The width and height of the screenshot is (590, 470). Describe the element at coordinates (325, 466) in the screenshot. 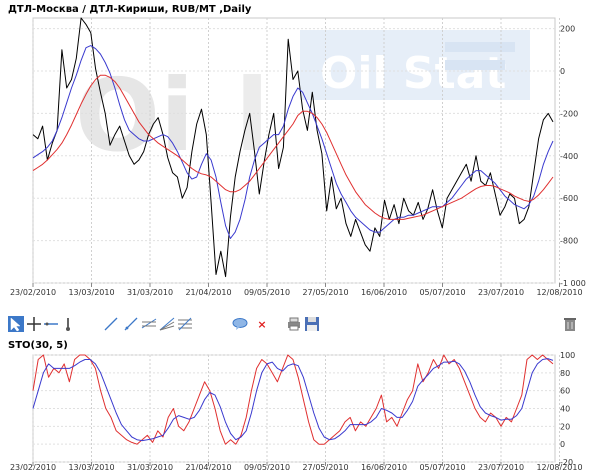

I see `sto-x-tick-label: 27/05/2010` at that location.